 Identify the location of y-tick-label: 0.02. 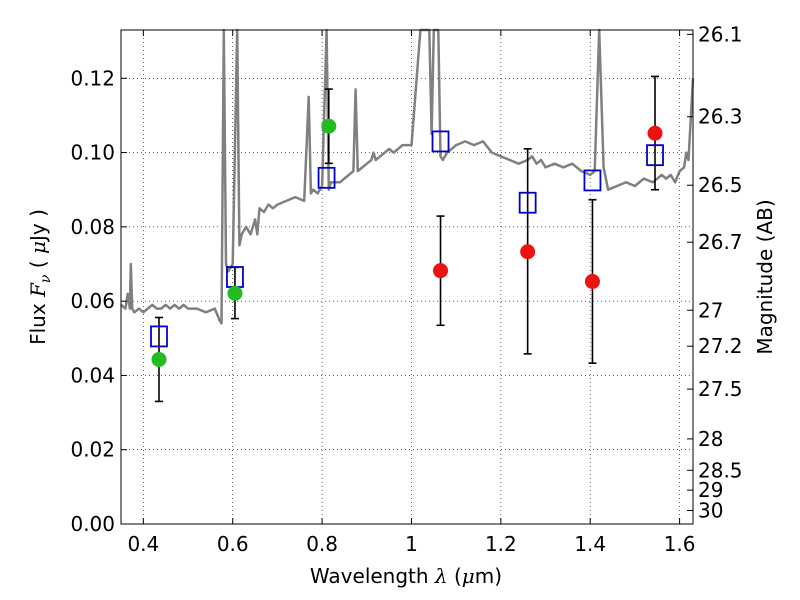
(92, 450).